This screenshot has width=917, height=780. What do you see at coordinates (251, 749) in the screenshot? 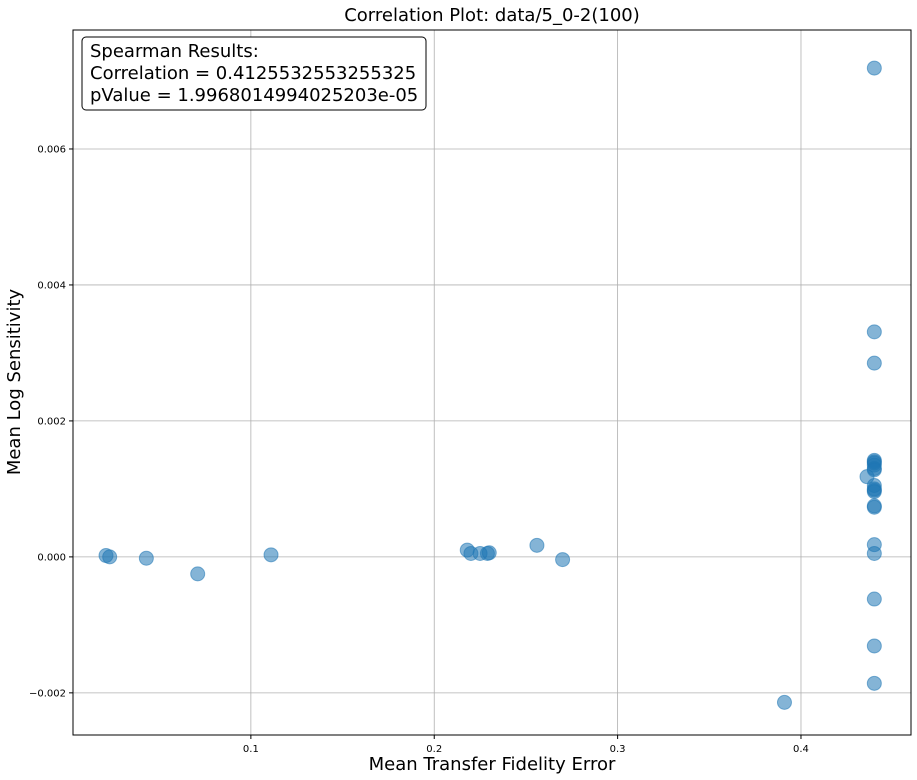
I see `x-tick-label: 0.1` at bounding box center [251, 749].